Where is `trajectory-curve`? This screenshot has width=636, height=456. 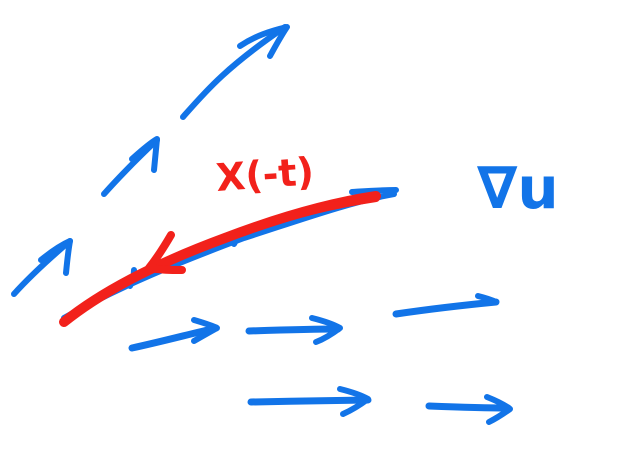 trajectory-curve is located at coordinates (220, 259).